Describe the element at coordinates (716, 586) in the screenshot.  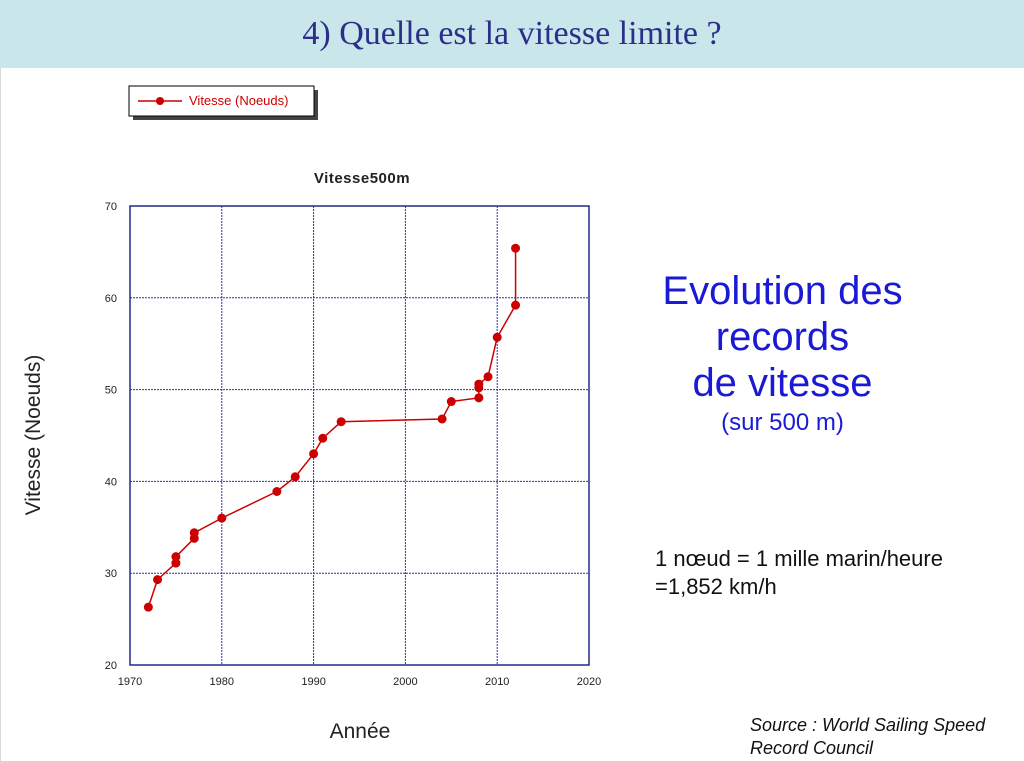
I see `knot-line-2: =1,852 km/h` at that location.